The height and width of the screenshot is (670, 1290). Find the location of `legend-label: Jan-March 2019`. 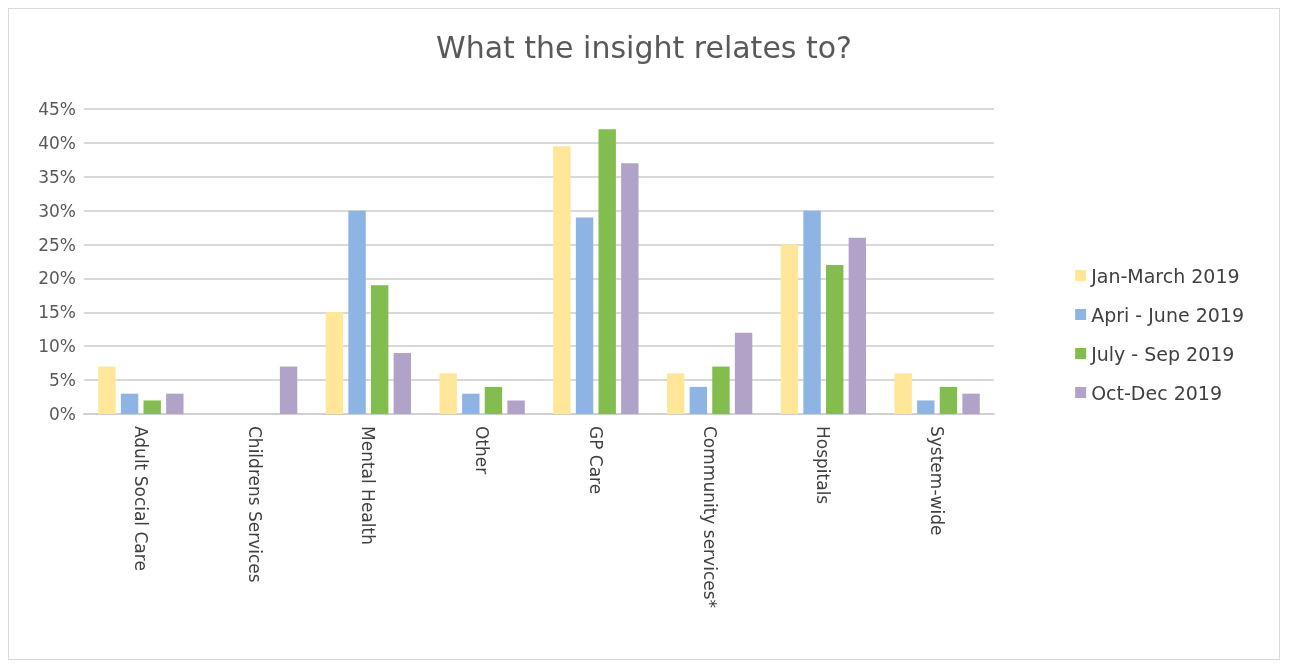

legend-label: Jan-March 2019 is located at coordinates (1165, 275).